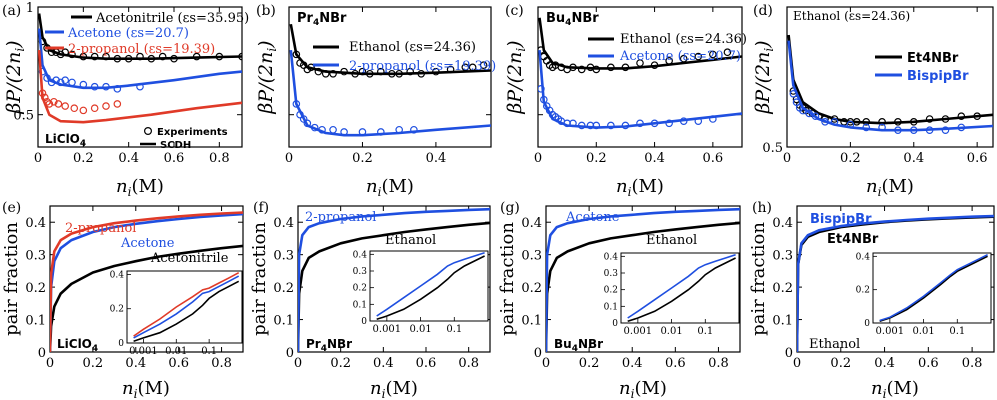  I want to click on legend-label-ethanol-c: Ethanol (εs=24.36), so click(683, 39).